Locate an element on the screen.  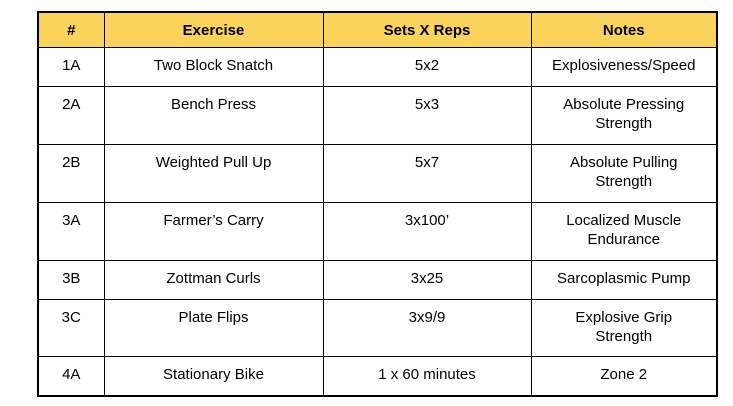
cell-exercise: Stationary Bike is located at coordinates (213, 376).